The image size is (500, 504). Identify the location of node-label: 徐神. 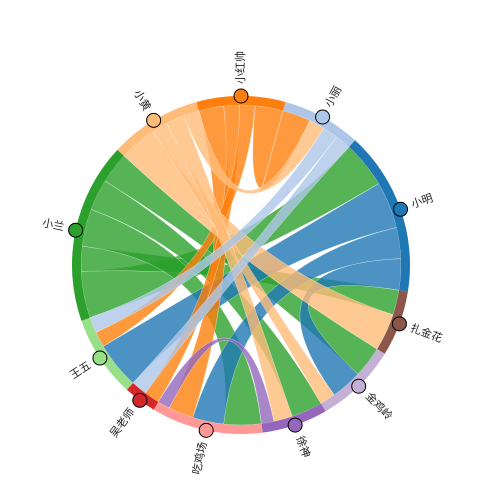
(303, 446).